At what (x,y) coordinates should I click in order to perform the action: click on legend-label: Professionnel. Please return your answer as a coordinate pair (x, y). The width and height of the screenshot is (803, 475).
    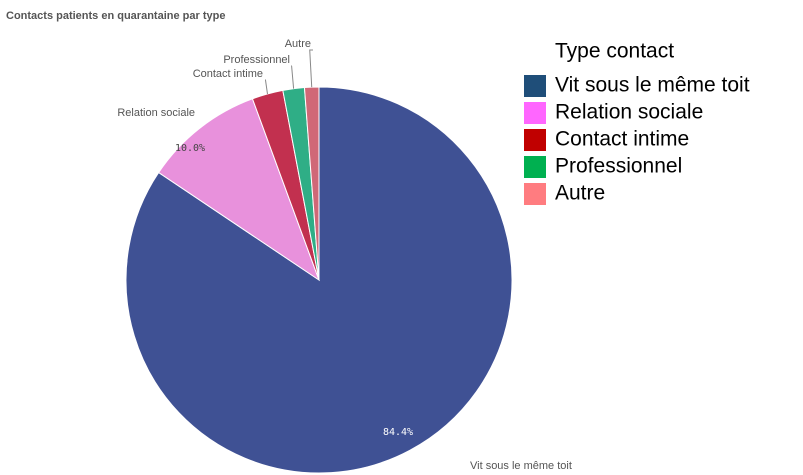
    Looking at the image, I should click on (618, 166).